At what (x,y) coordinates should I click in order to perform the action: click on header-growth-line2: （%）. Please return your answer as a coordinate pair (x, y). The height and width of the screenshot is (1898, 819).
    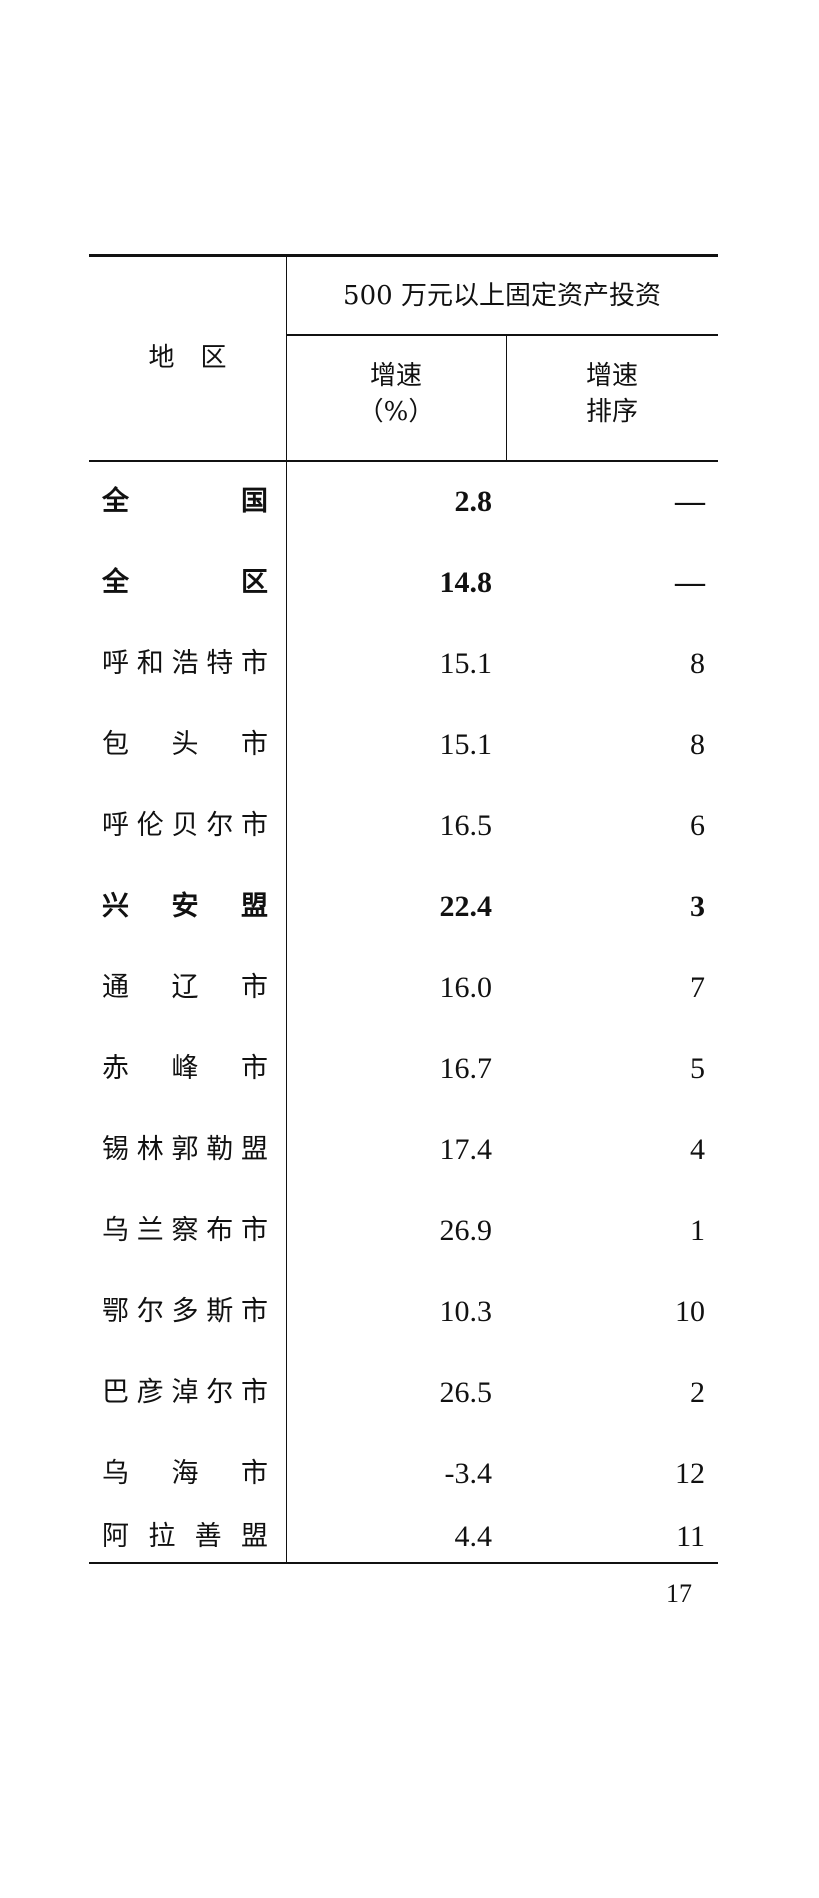
    Looking at the image, I should click on (396, 412).